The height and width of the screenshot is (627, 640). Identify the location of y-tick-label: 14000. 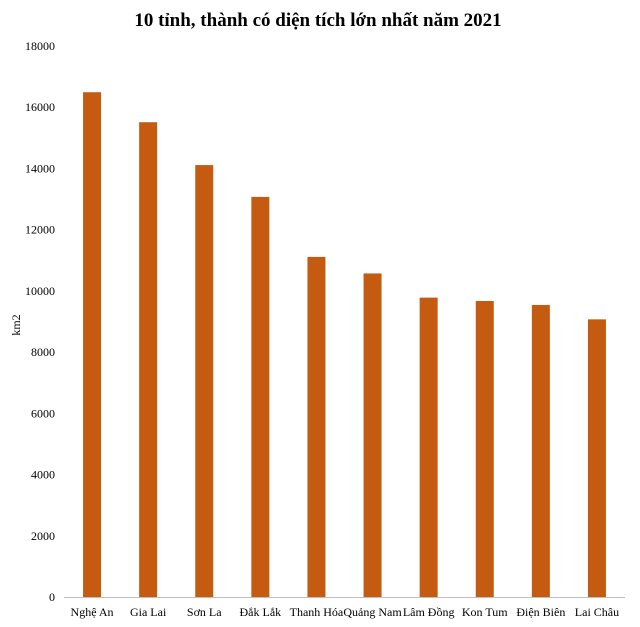
(40, 168).